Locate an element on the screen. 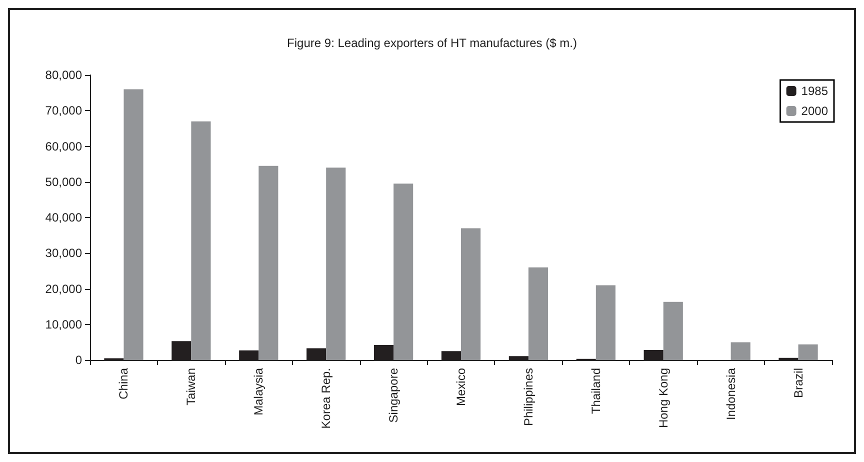  y-tick-label: 60,000 is located at coordinates (63, 146).